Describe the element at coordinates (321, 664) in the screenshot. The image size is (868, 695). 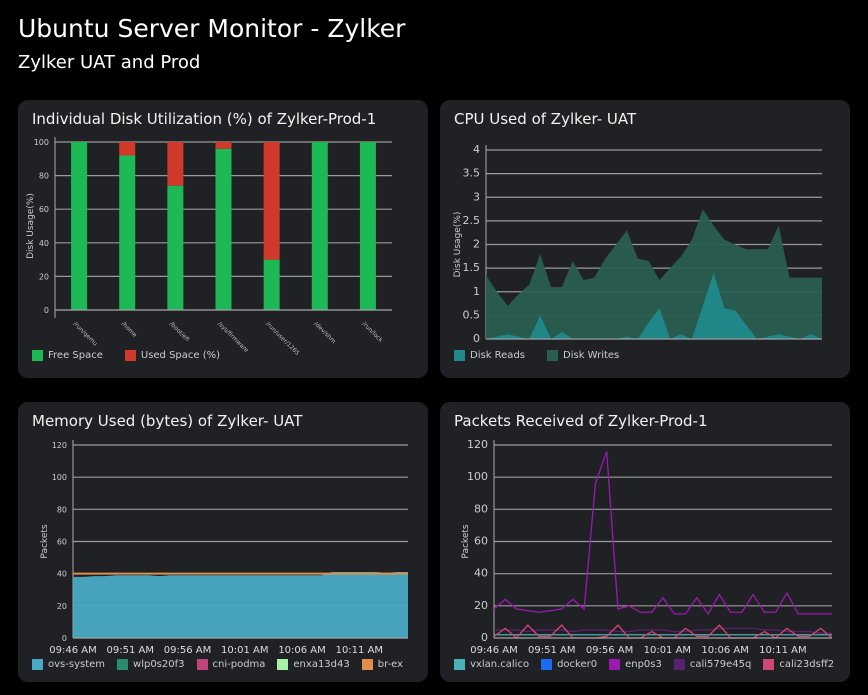
I see `legend-label: enxa13d43` at that location.